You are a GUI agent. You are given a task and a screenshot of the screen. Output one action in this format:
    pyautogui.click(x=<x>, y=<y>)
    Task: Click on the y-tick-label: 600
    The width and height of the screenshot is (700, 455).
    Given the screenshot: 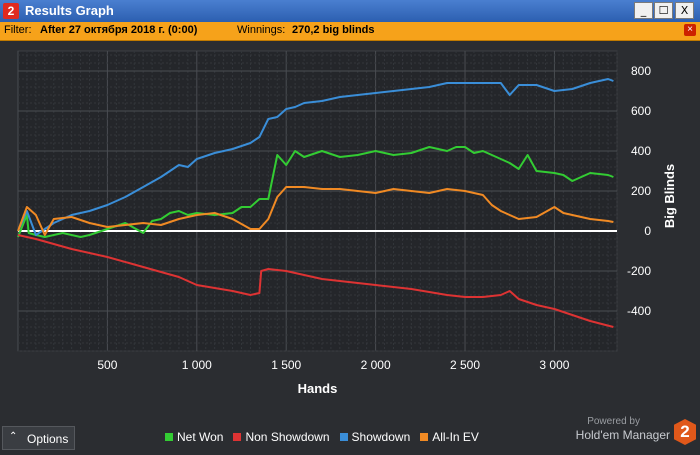 What is the action you would take?
    pyautogui.click(x=641, y=111)
    